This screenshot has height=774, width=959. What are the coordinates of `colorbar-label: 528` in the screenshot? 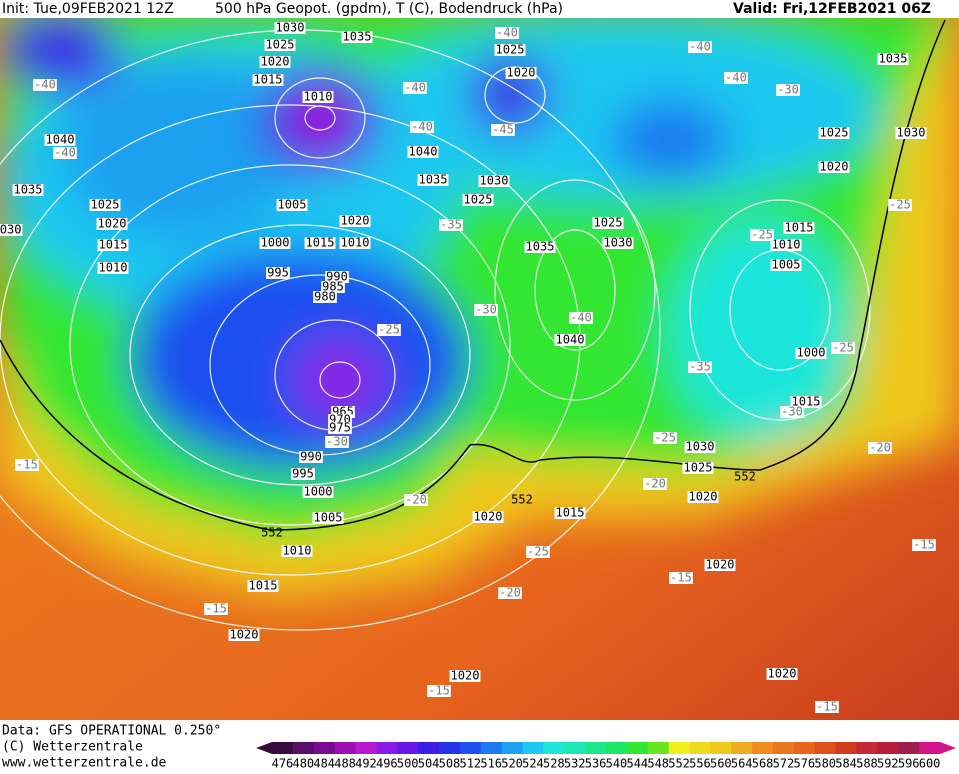 It's located at (554, 764).